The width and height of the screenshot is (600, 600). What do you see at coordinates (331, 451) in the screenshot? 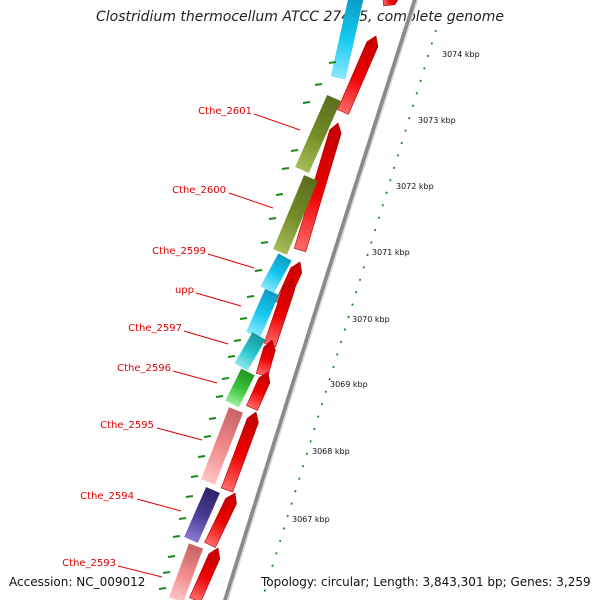
I see `scale-label-3068: 3068 kbp` at bounding box center [331, 451].